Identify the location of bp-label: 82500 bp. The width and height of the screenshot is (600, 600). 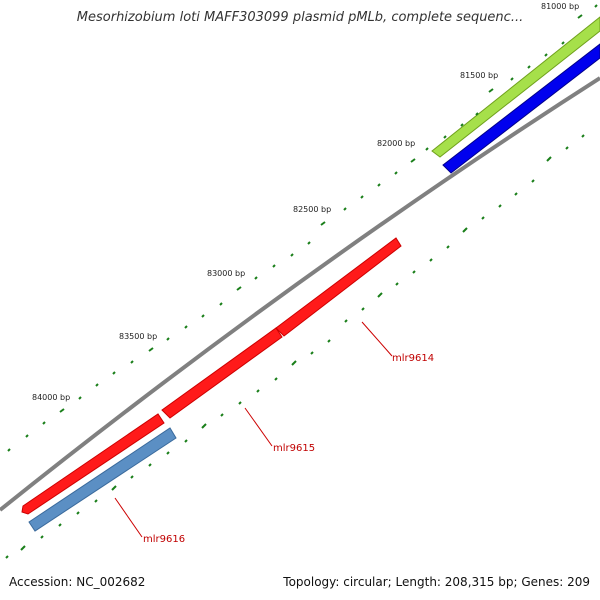
(312, 209).